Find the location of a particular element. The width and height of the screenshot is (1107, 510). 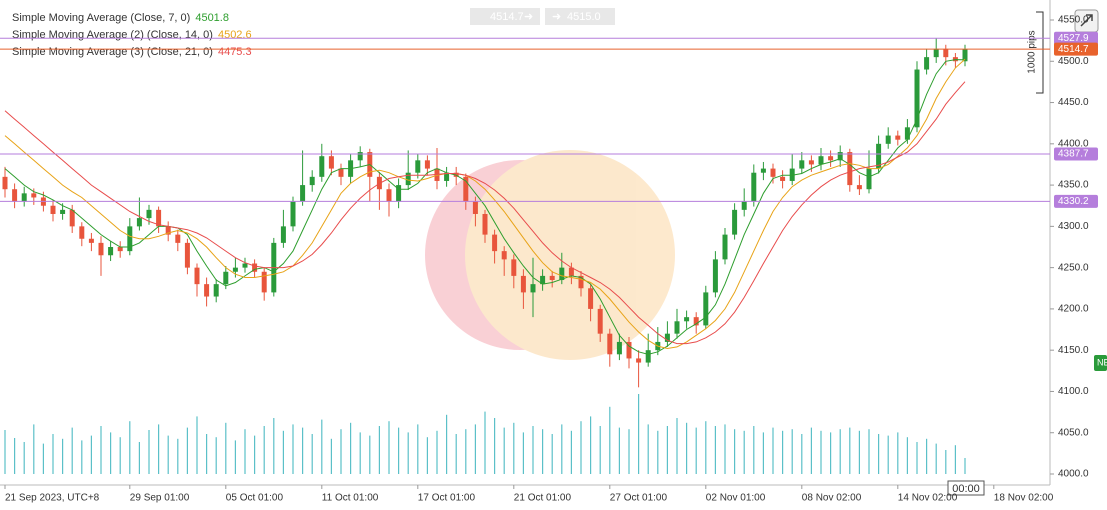

x-tick-label: 14 Nov 02:00 is located at coordinates (928, 498).